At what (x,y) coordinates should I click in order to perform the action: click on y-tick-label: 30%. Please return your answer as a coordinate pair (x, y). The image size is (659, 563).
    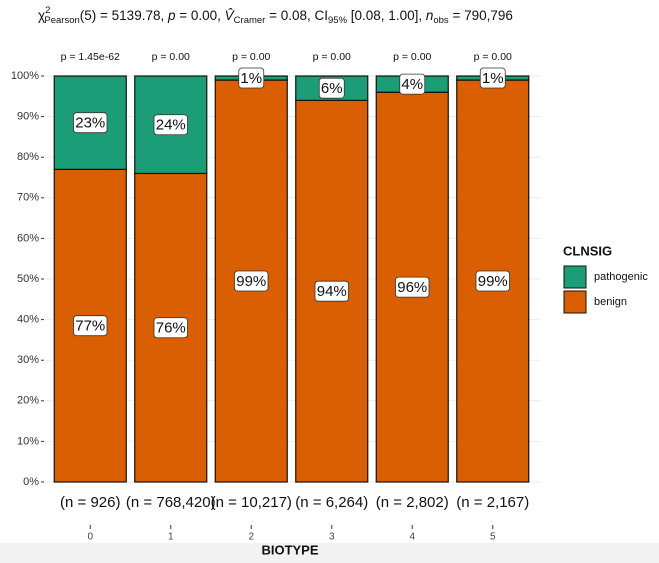
    Looking at the image, I should click on (28, 360).